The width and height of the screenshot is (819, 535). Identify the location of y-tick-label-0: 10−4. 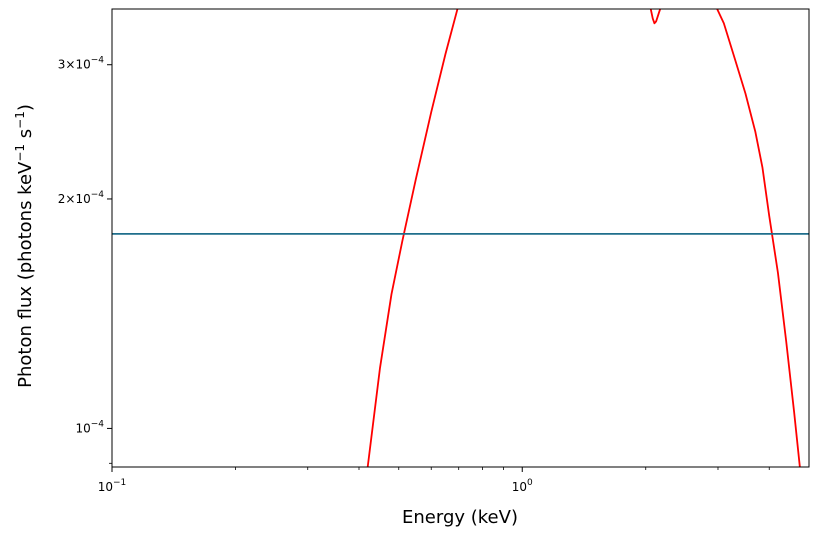
(89, 427).